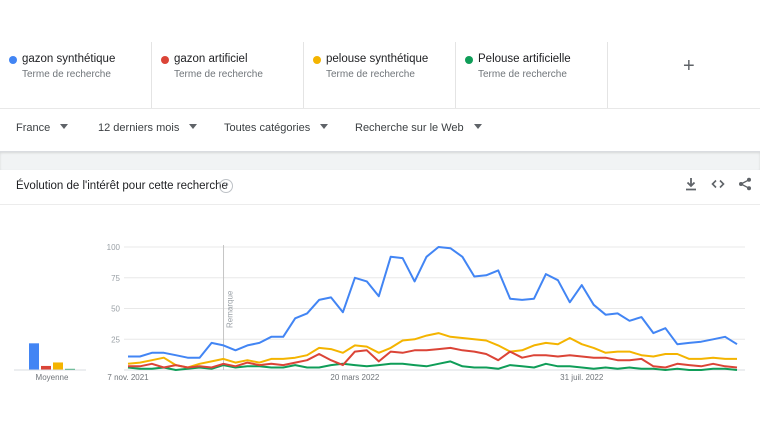 The image size is (760, 427). What do you see at coordinates (524, 59) in the screenshot?
I see `term-label: Pelouse artificielle` at bounding box center [524, 59].